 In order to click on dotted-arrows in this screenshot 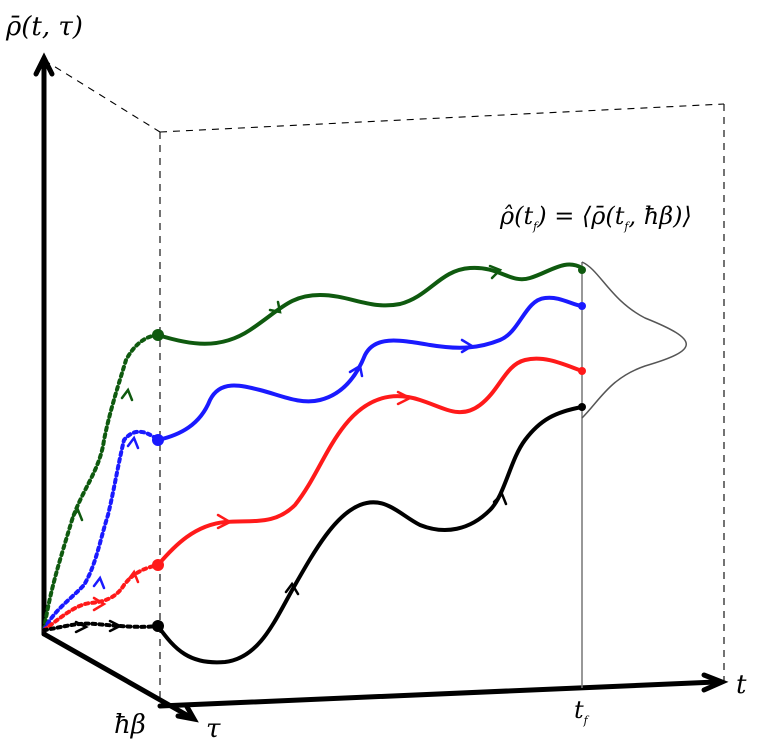, I will do `click(105, 510)`.